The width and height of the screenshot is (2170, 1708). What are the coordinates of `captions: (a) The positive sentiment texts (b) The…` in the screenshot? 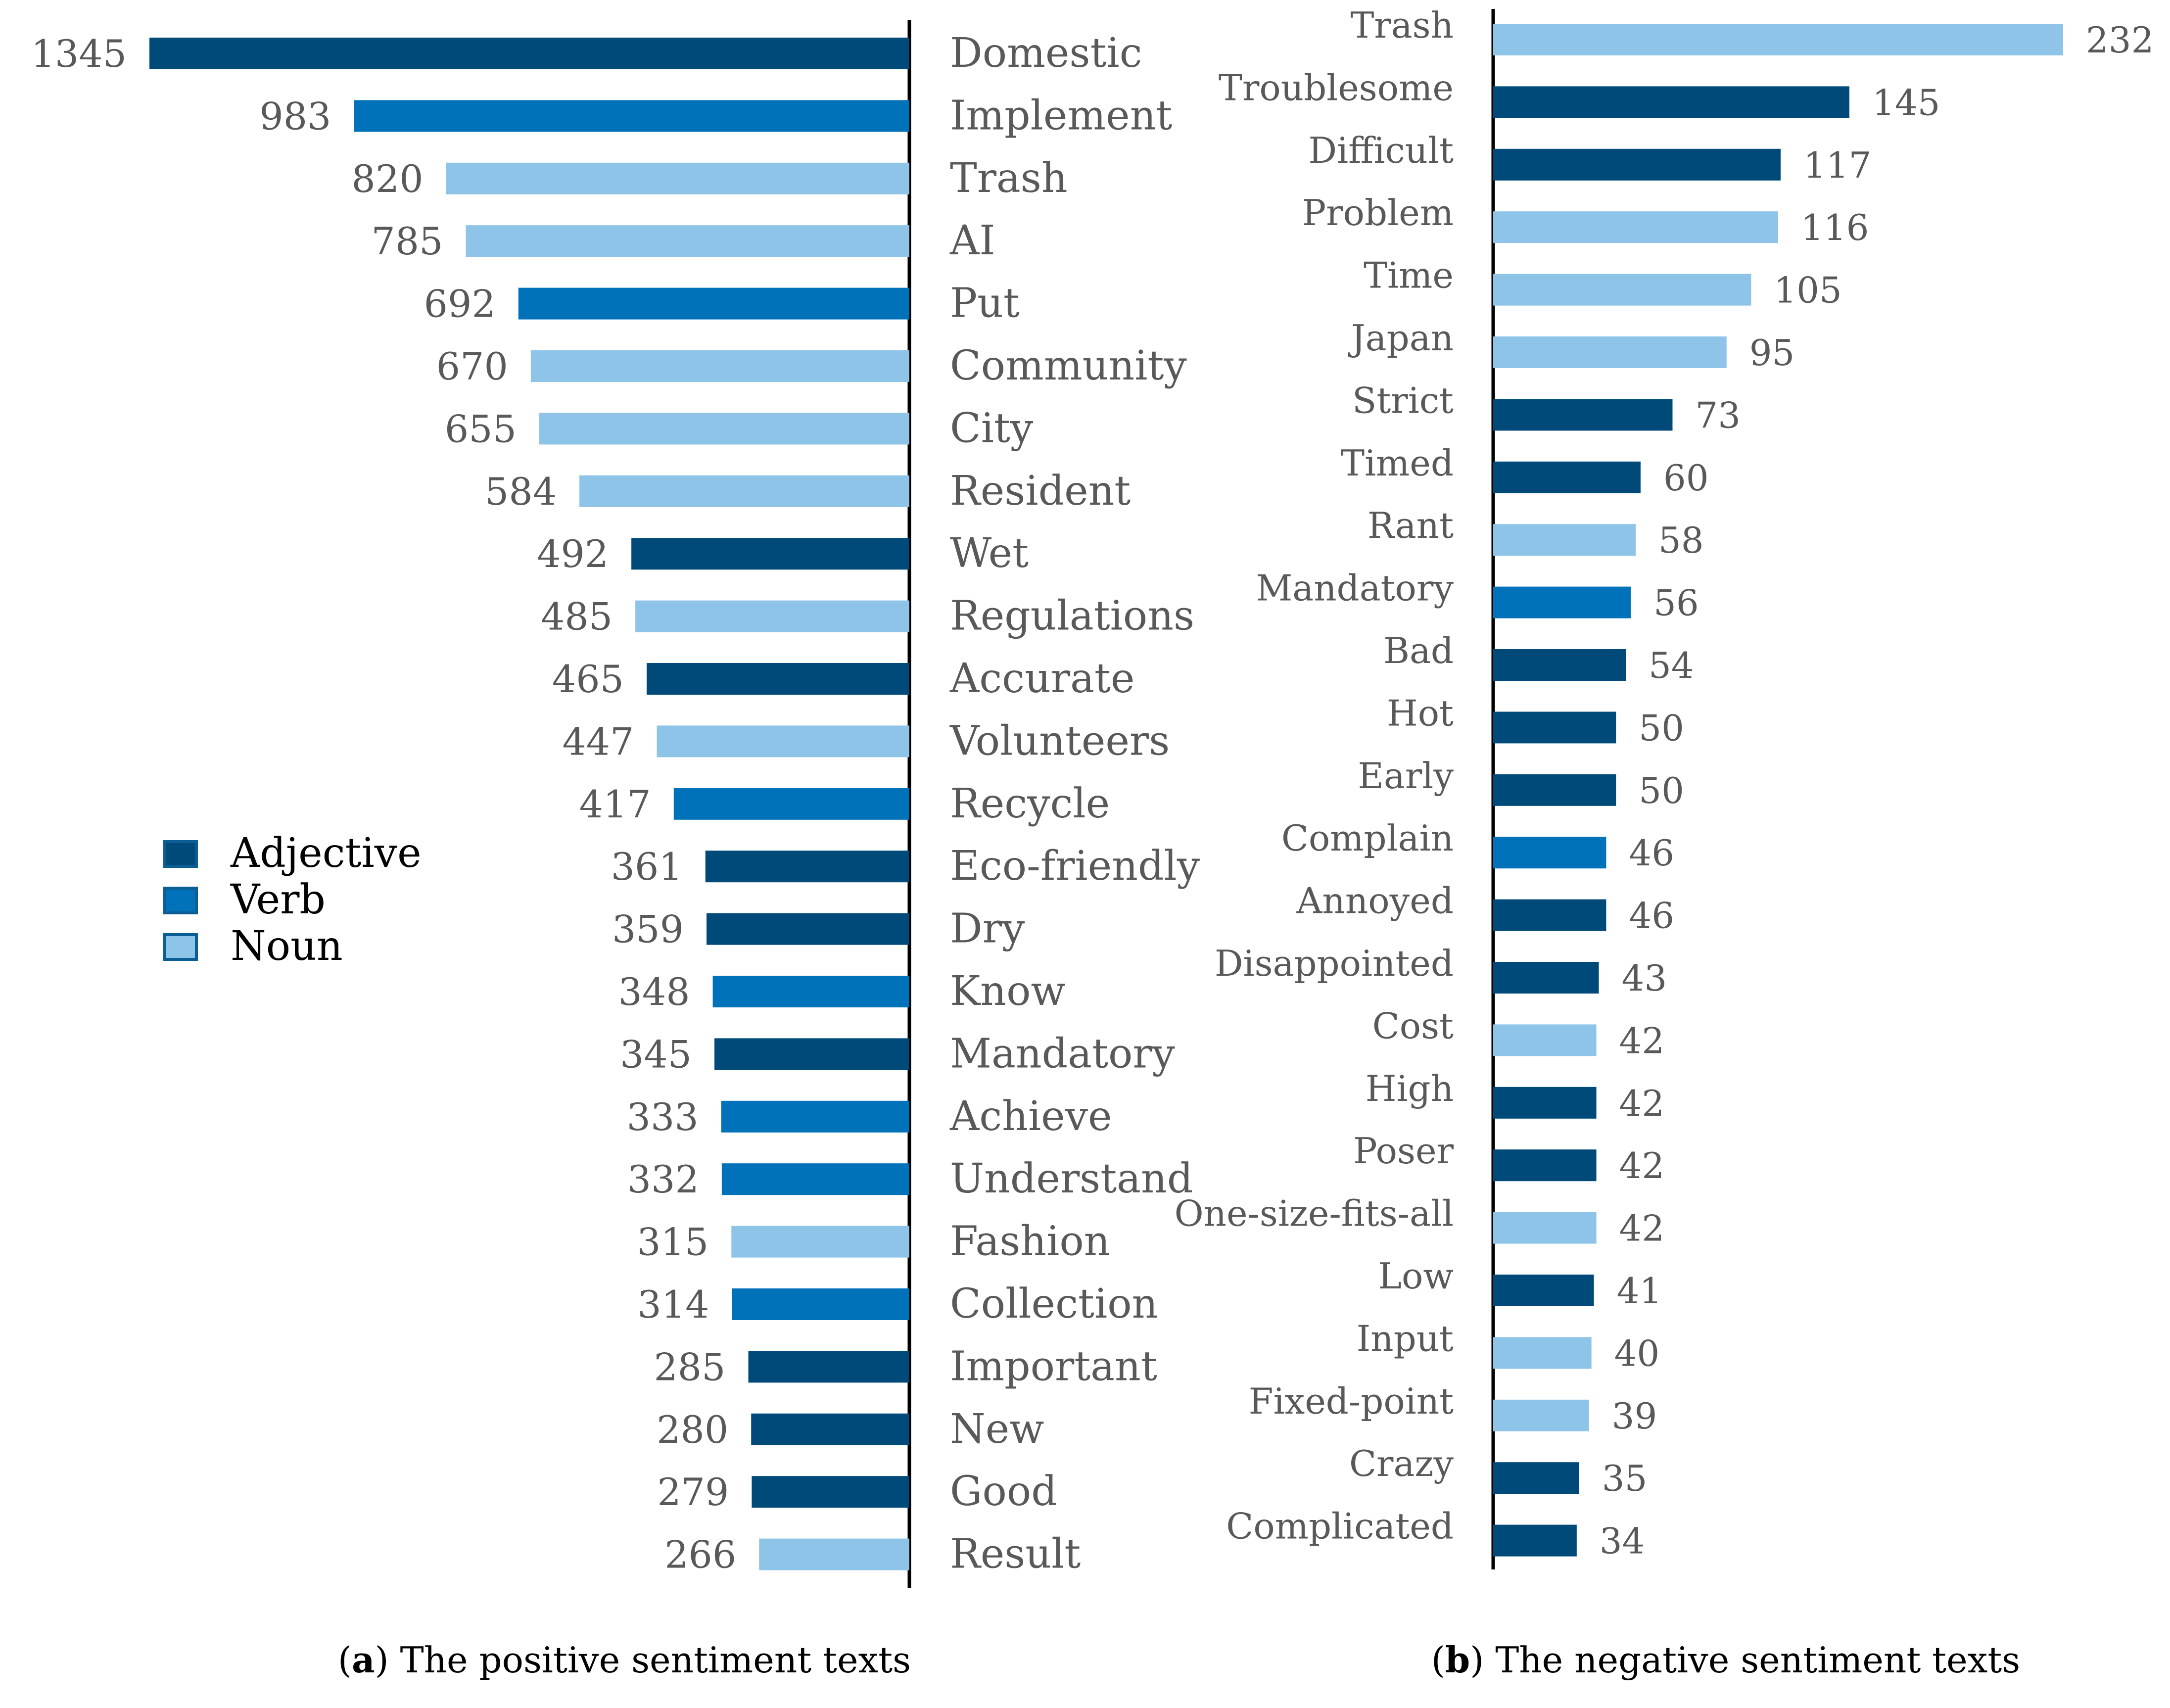 It's located at (1179, 1660).